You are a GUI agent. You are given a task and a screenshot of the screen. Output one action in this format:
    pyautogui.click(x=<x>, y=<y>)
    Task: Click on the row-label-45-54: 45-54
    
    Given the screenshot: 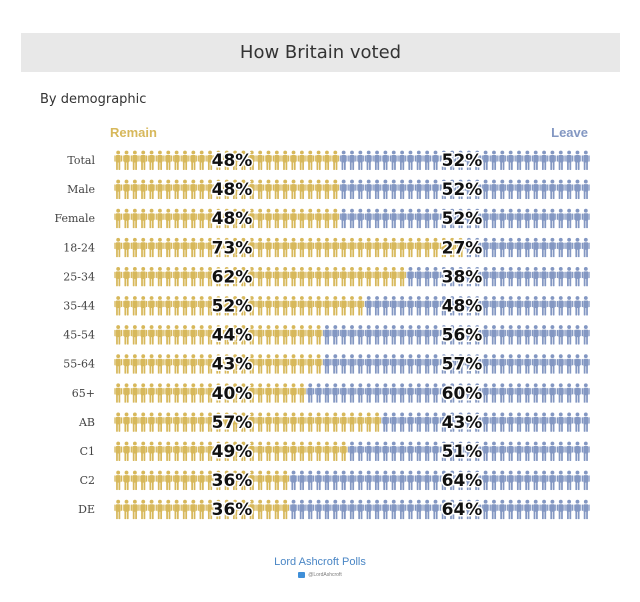 What is the action you would take?
    pyautogui.click(x=79, y=335)
    